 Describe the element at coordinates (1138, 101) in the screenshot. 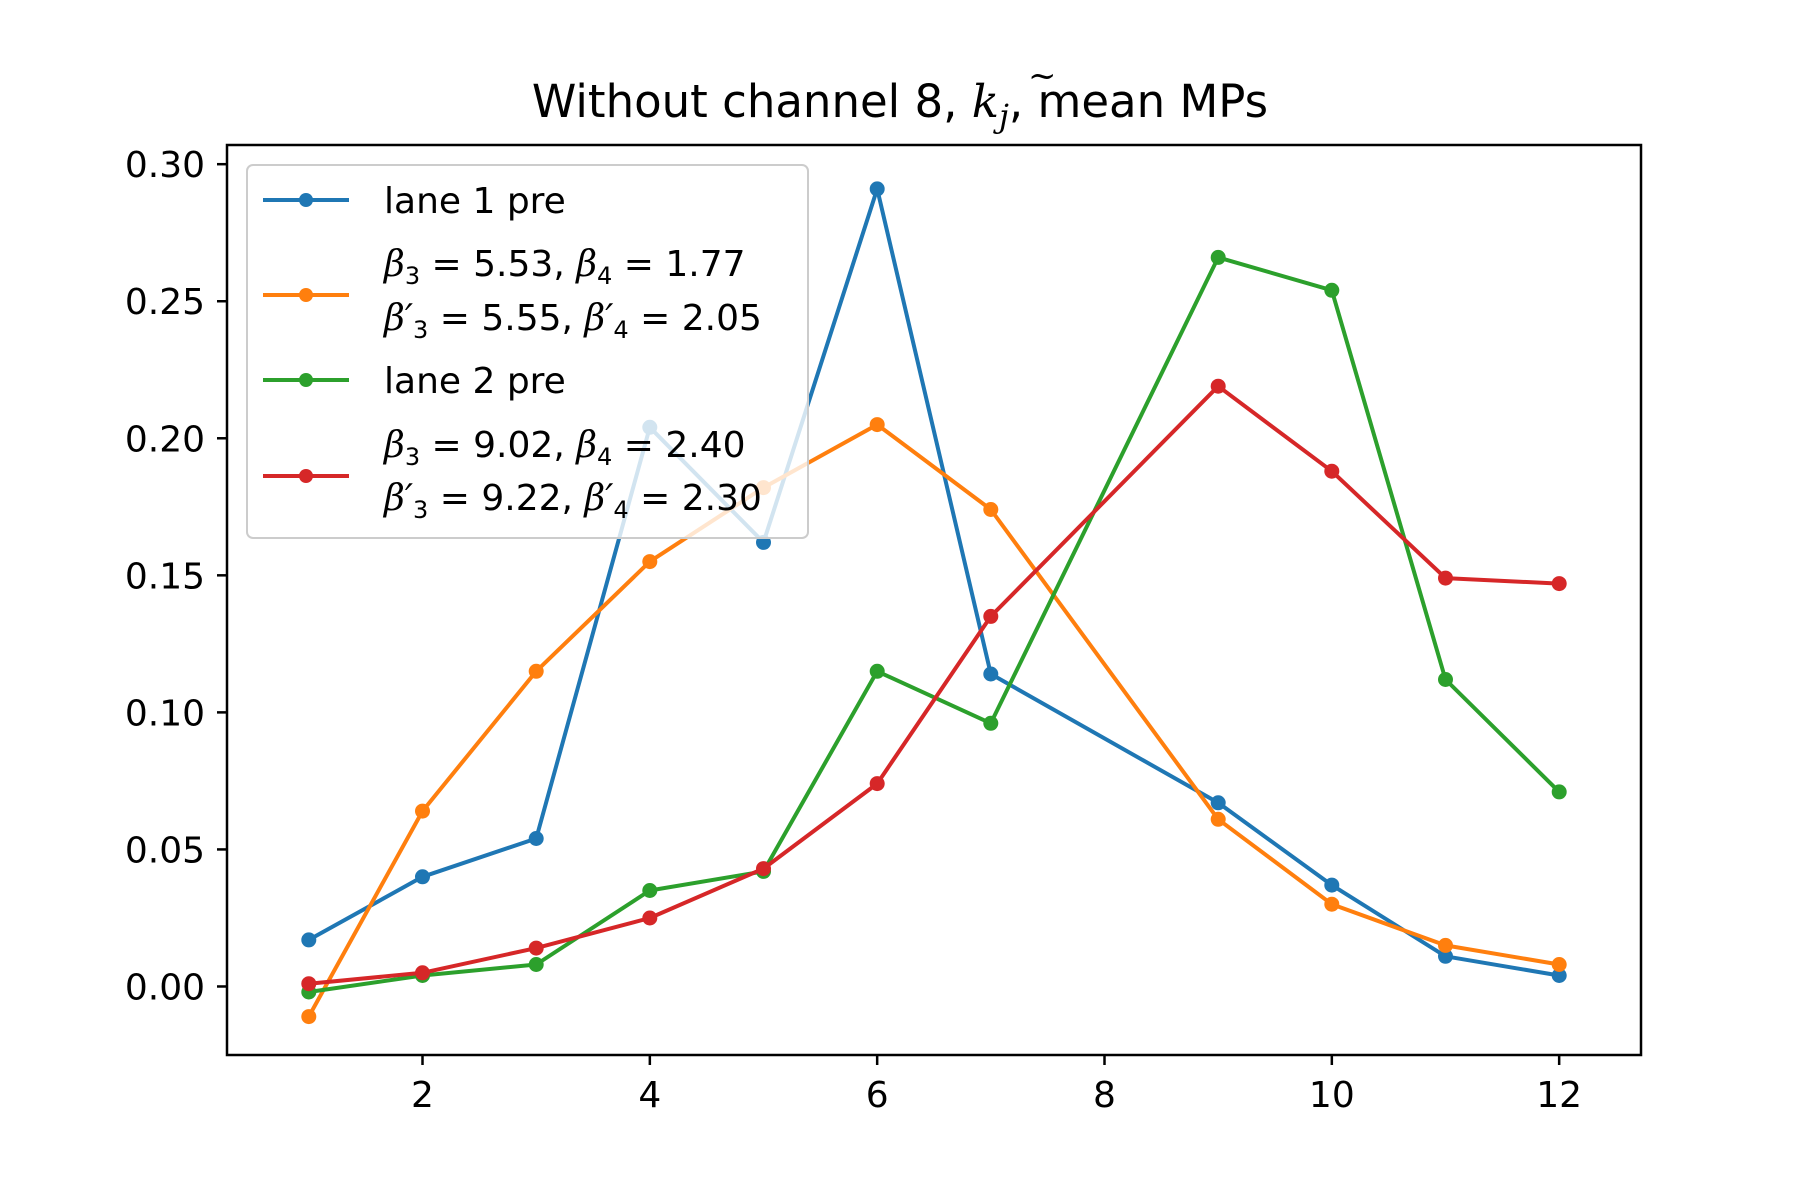

I see `title-post: , mean MPs` at that location.